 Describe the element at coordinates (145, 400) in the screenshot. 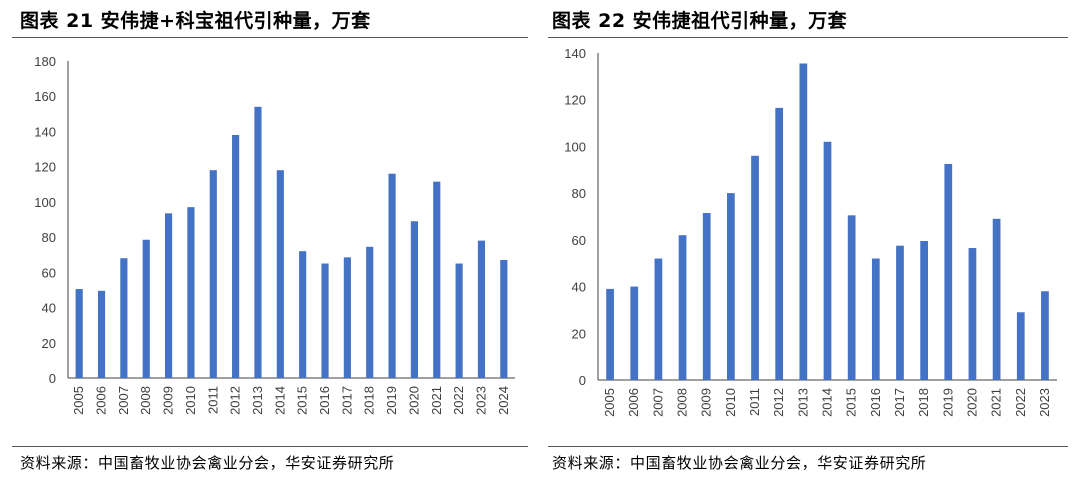

I see `x-tick-label: 2008` at that location.